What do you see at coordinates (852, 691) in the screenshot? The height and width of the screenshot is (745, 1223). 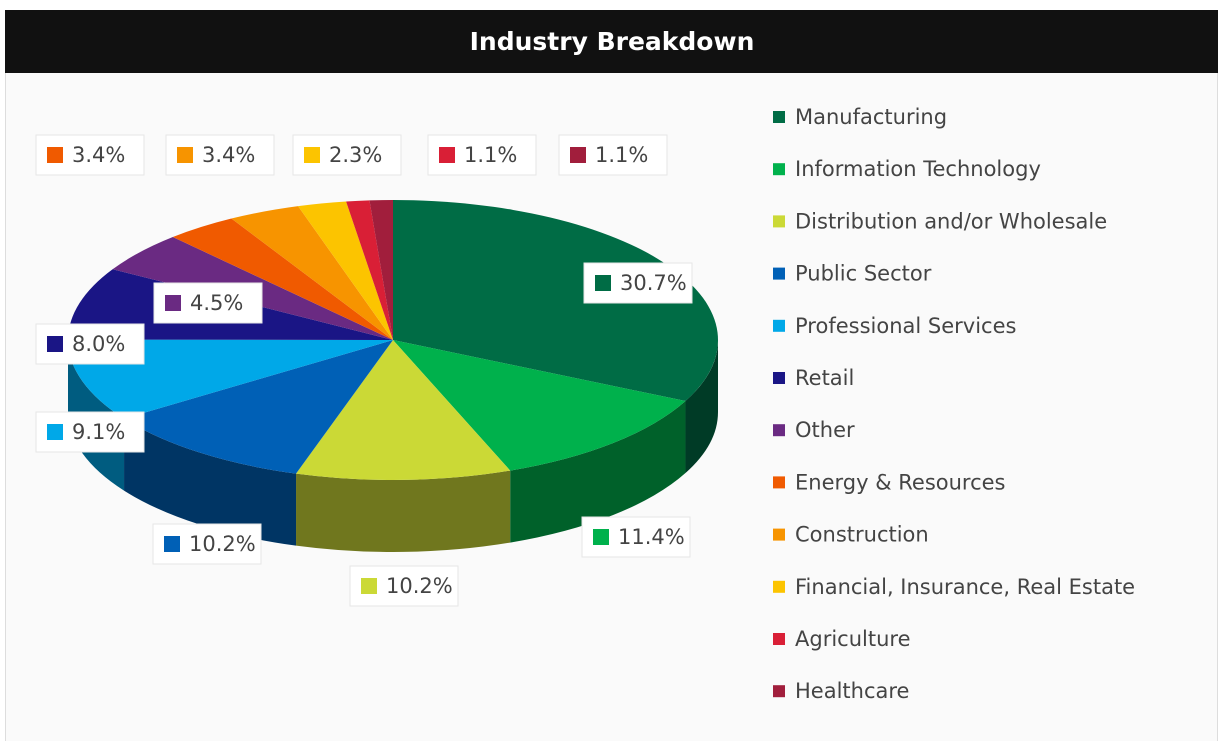 I see `legend-label: Healthcare` at bounding box center [852, 691].